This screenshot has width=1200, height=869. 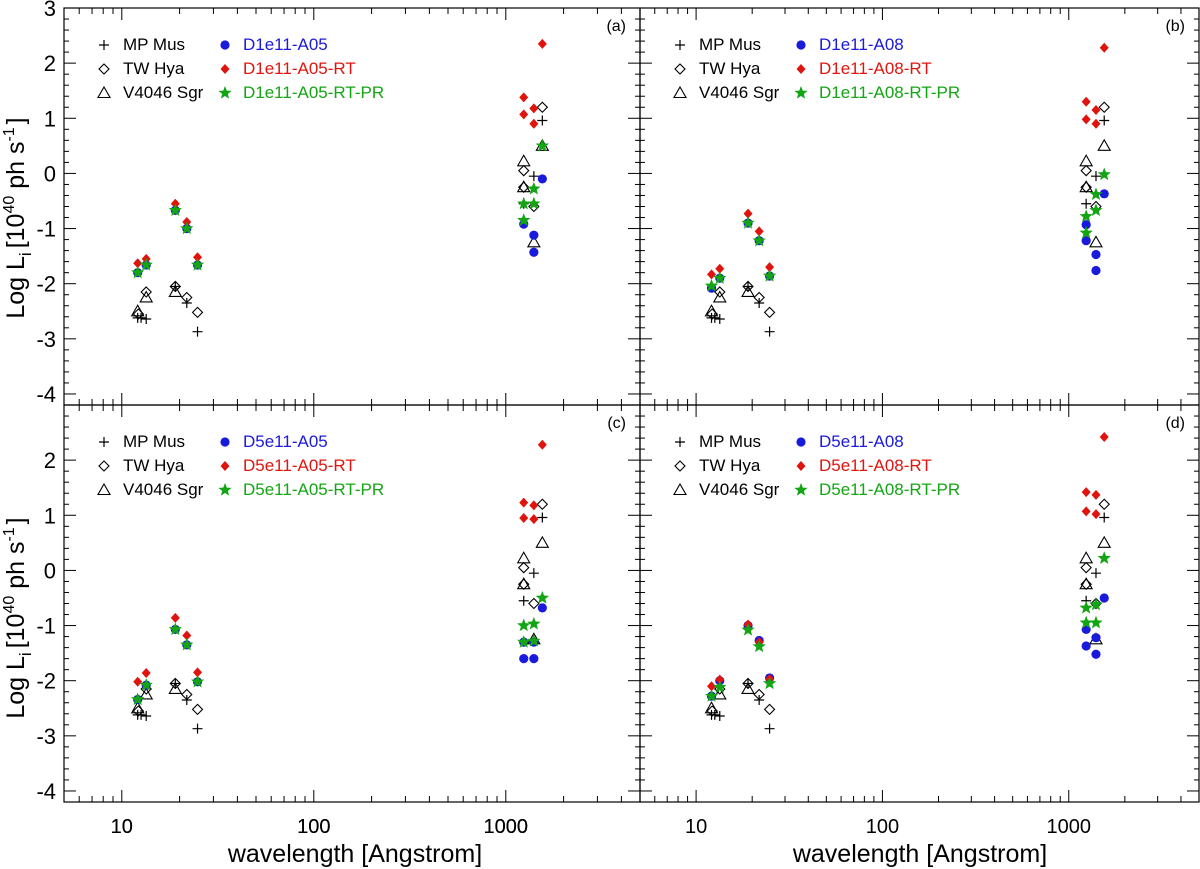 I want to click on legend-label: D1e11-A05-RT, so click(x=299, y=68).